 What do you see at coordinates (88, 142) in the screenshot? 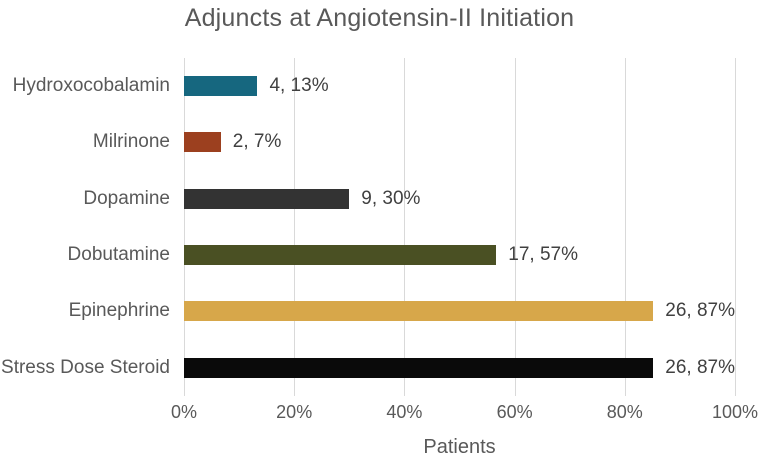
I see `category-row: Milrinone` at bounding box center [88, 142].